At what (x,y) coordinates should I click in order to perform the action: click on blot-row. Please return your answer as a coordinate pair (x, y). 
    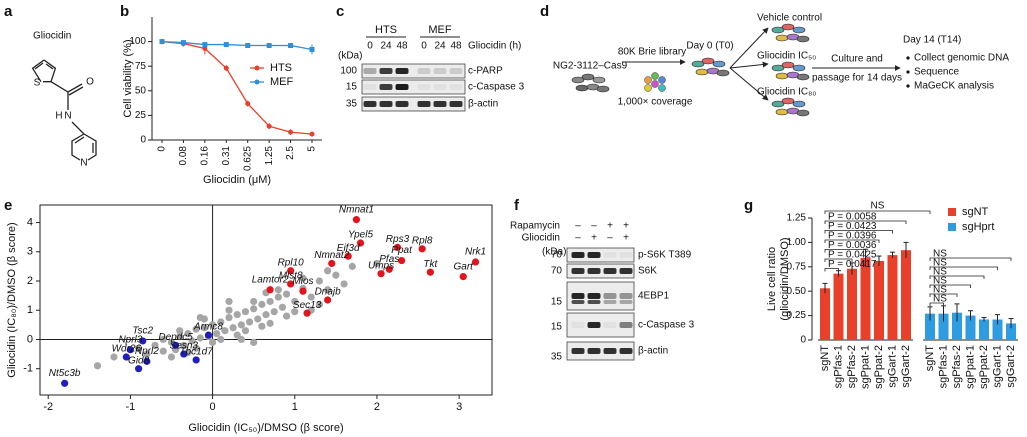
    Looking at the image, I should click on (413, 71).